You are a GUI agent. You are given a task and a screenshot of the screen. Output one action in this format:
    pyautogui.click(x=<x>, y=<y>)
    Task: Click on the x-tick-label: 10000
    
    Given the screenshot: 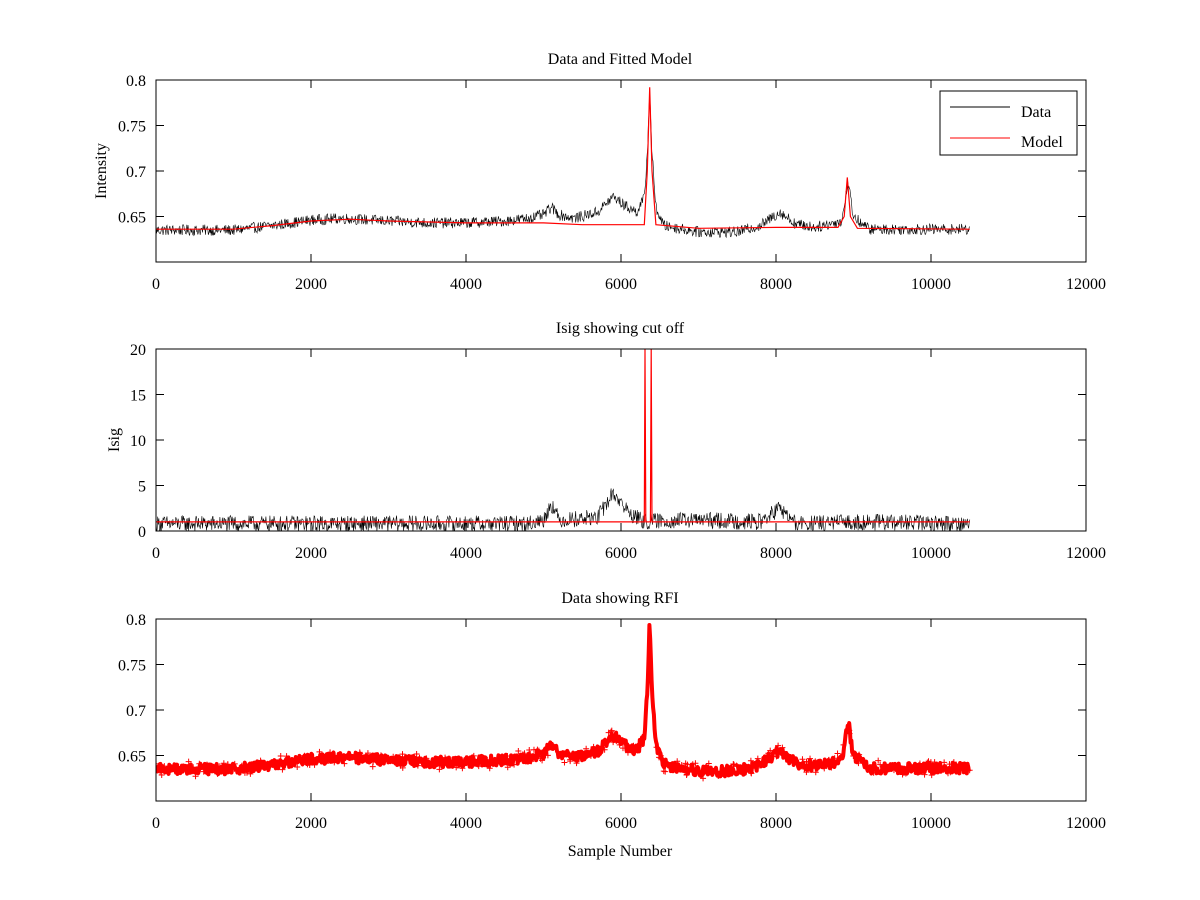 What is the action you would take?
    pyautogui.click(x=931, y=284)
    